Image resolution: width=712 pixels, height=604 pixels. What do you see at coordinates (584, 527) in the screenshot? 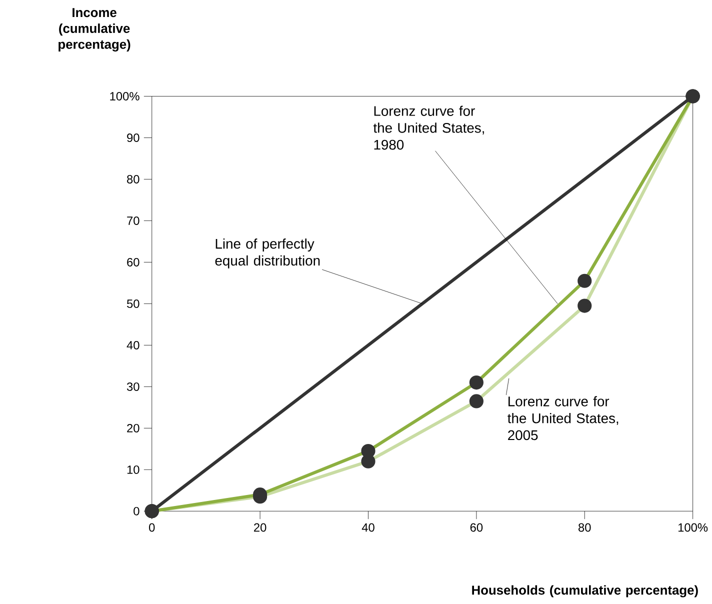
I see `x-tick-label: 80` at bounding box center [584, 527].